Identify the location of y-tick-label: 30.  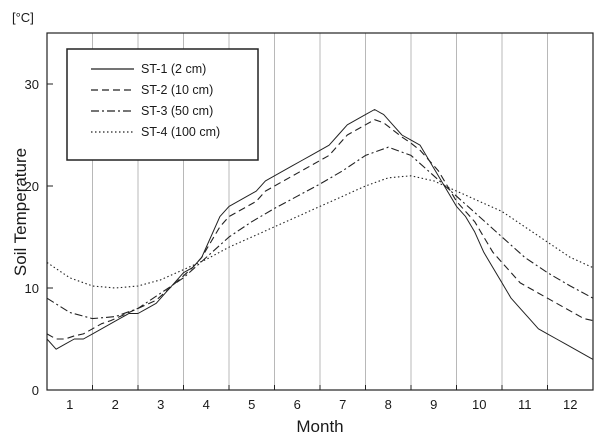
(32, 84).